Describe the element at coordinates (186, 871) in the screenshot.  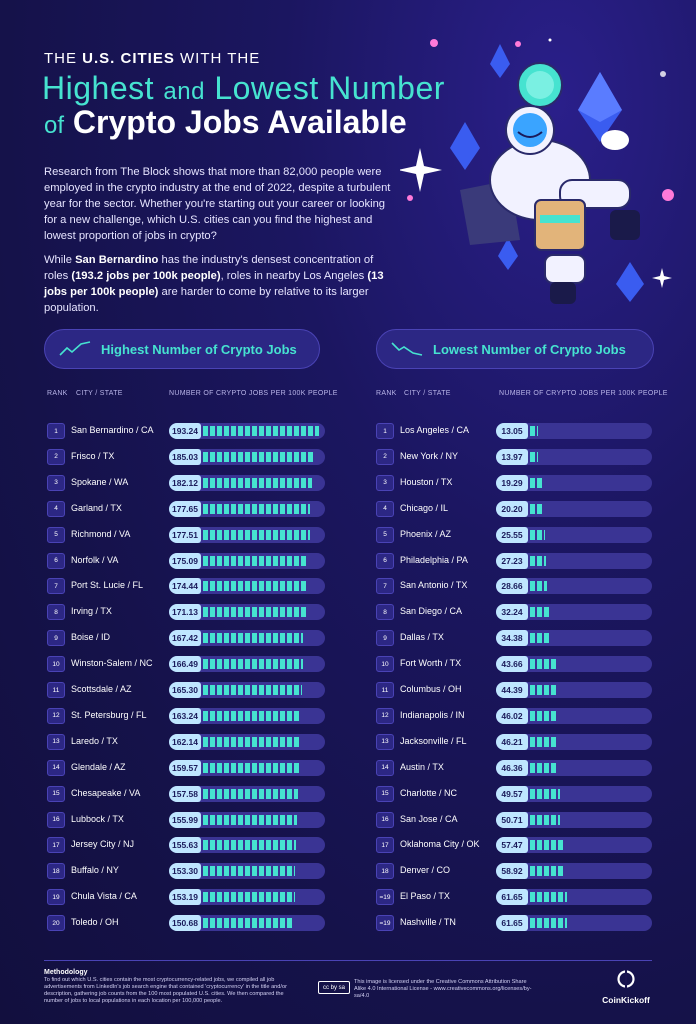
I see `highest-table-row: 18 Buffalo / NY 153.30` at that location.